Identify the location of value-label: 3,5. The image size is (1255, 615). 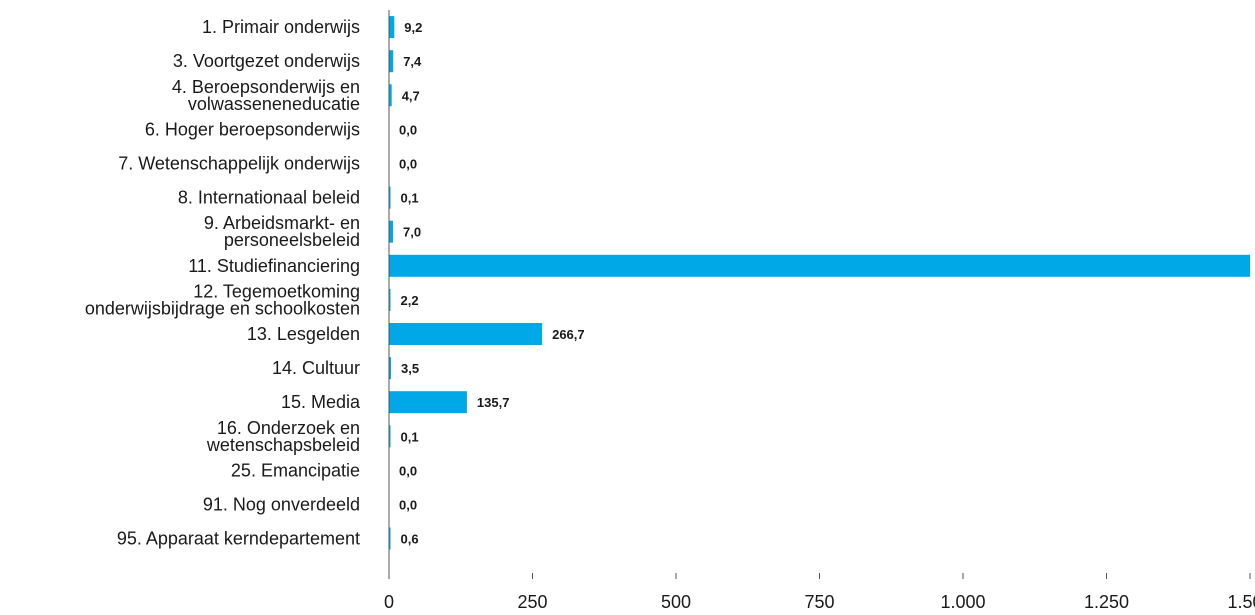
(410, 368).